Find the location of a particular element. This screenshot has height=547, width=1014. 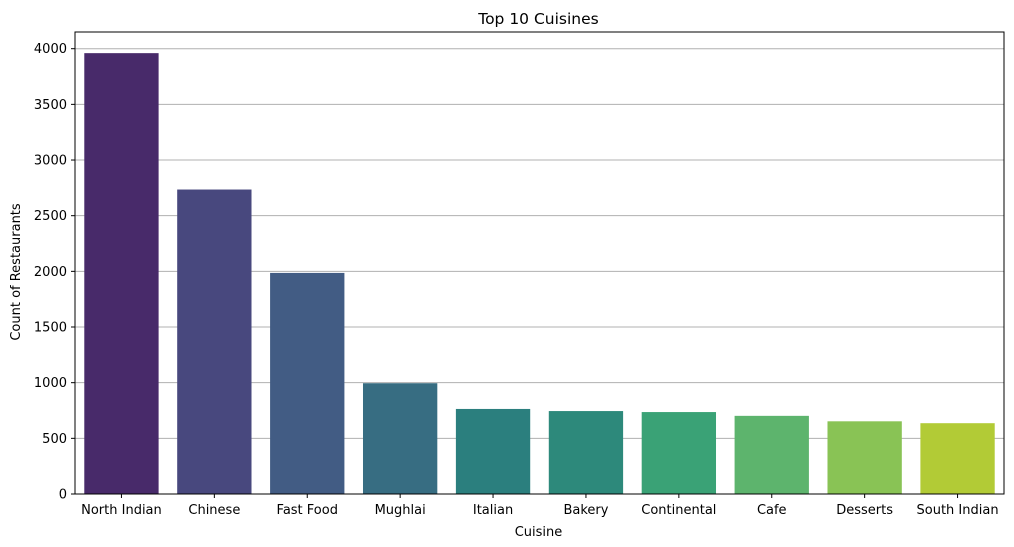

x-tick-label: North Indian is located at coordinates (121, 510).